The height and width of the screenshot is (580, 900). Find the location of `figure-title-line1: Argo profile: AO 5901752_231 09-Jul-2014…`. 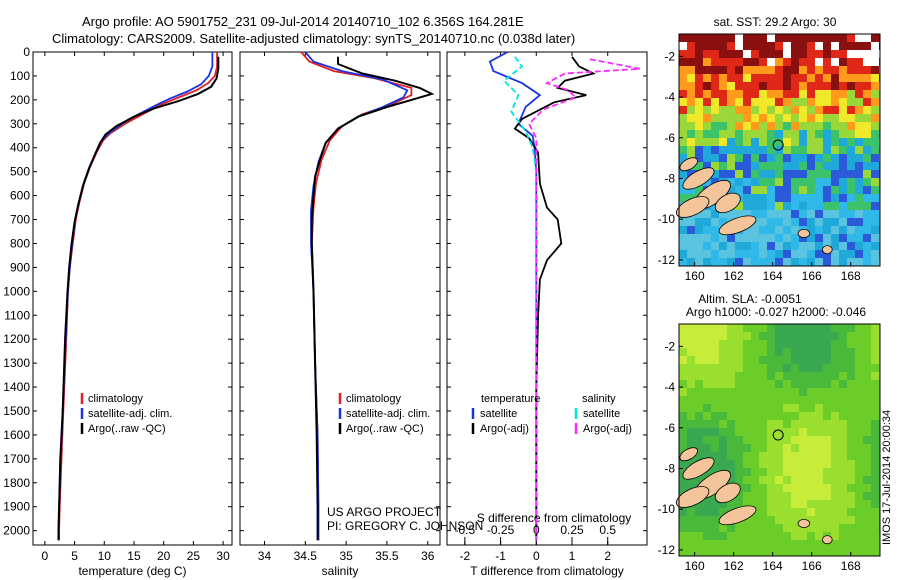

figure-title-line1: Argo profile: AO 5901752_231 09-Jul-2014… is located at coordinates (303, 21).